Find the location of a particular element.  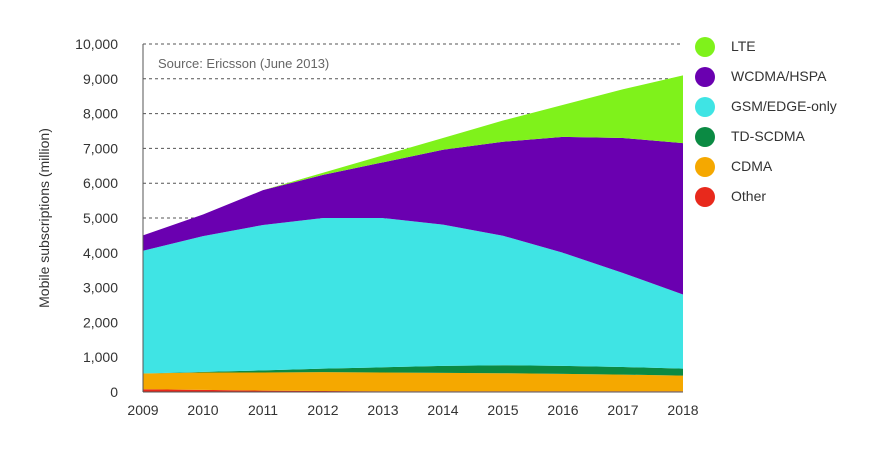

y-tick-label: 6,000 is located at coordinates (100, 183).